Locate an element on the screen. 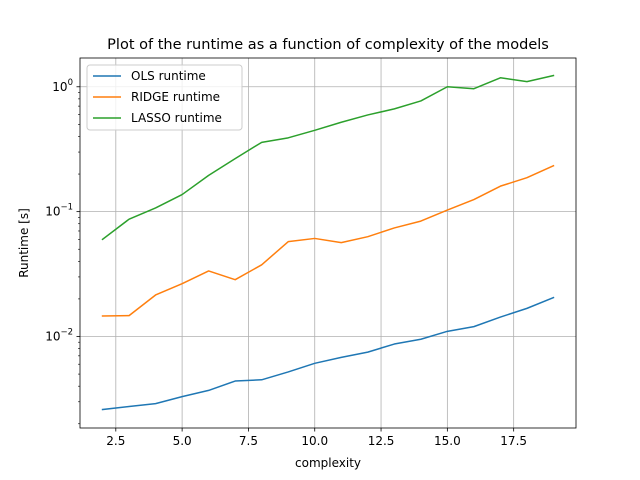 Image resolution: width=640 pixels, height=480 pixels. x-tick-label: 17.5 is located at coordinates (513, 441).